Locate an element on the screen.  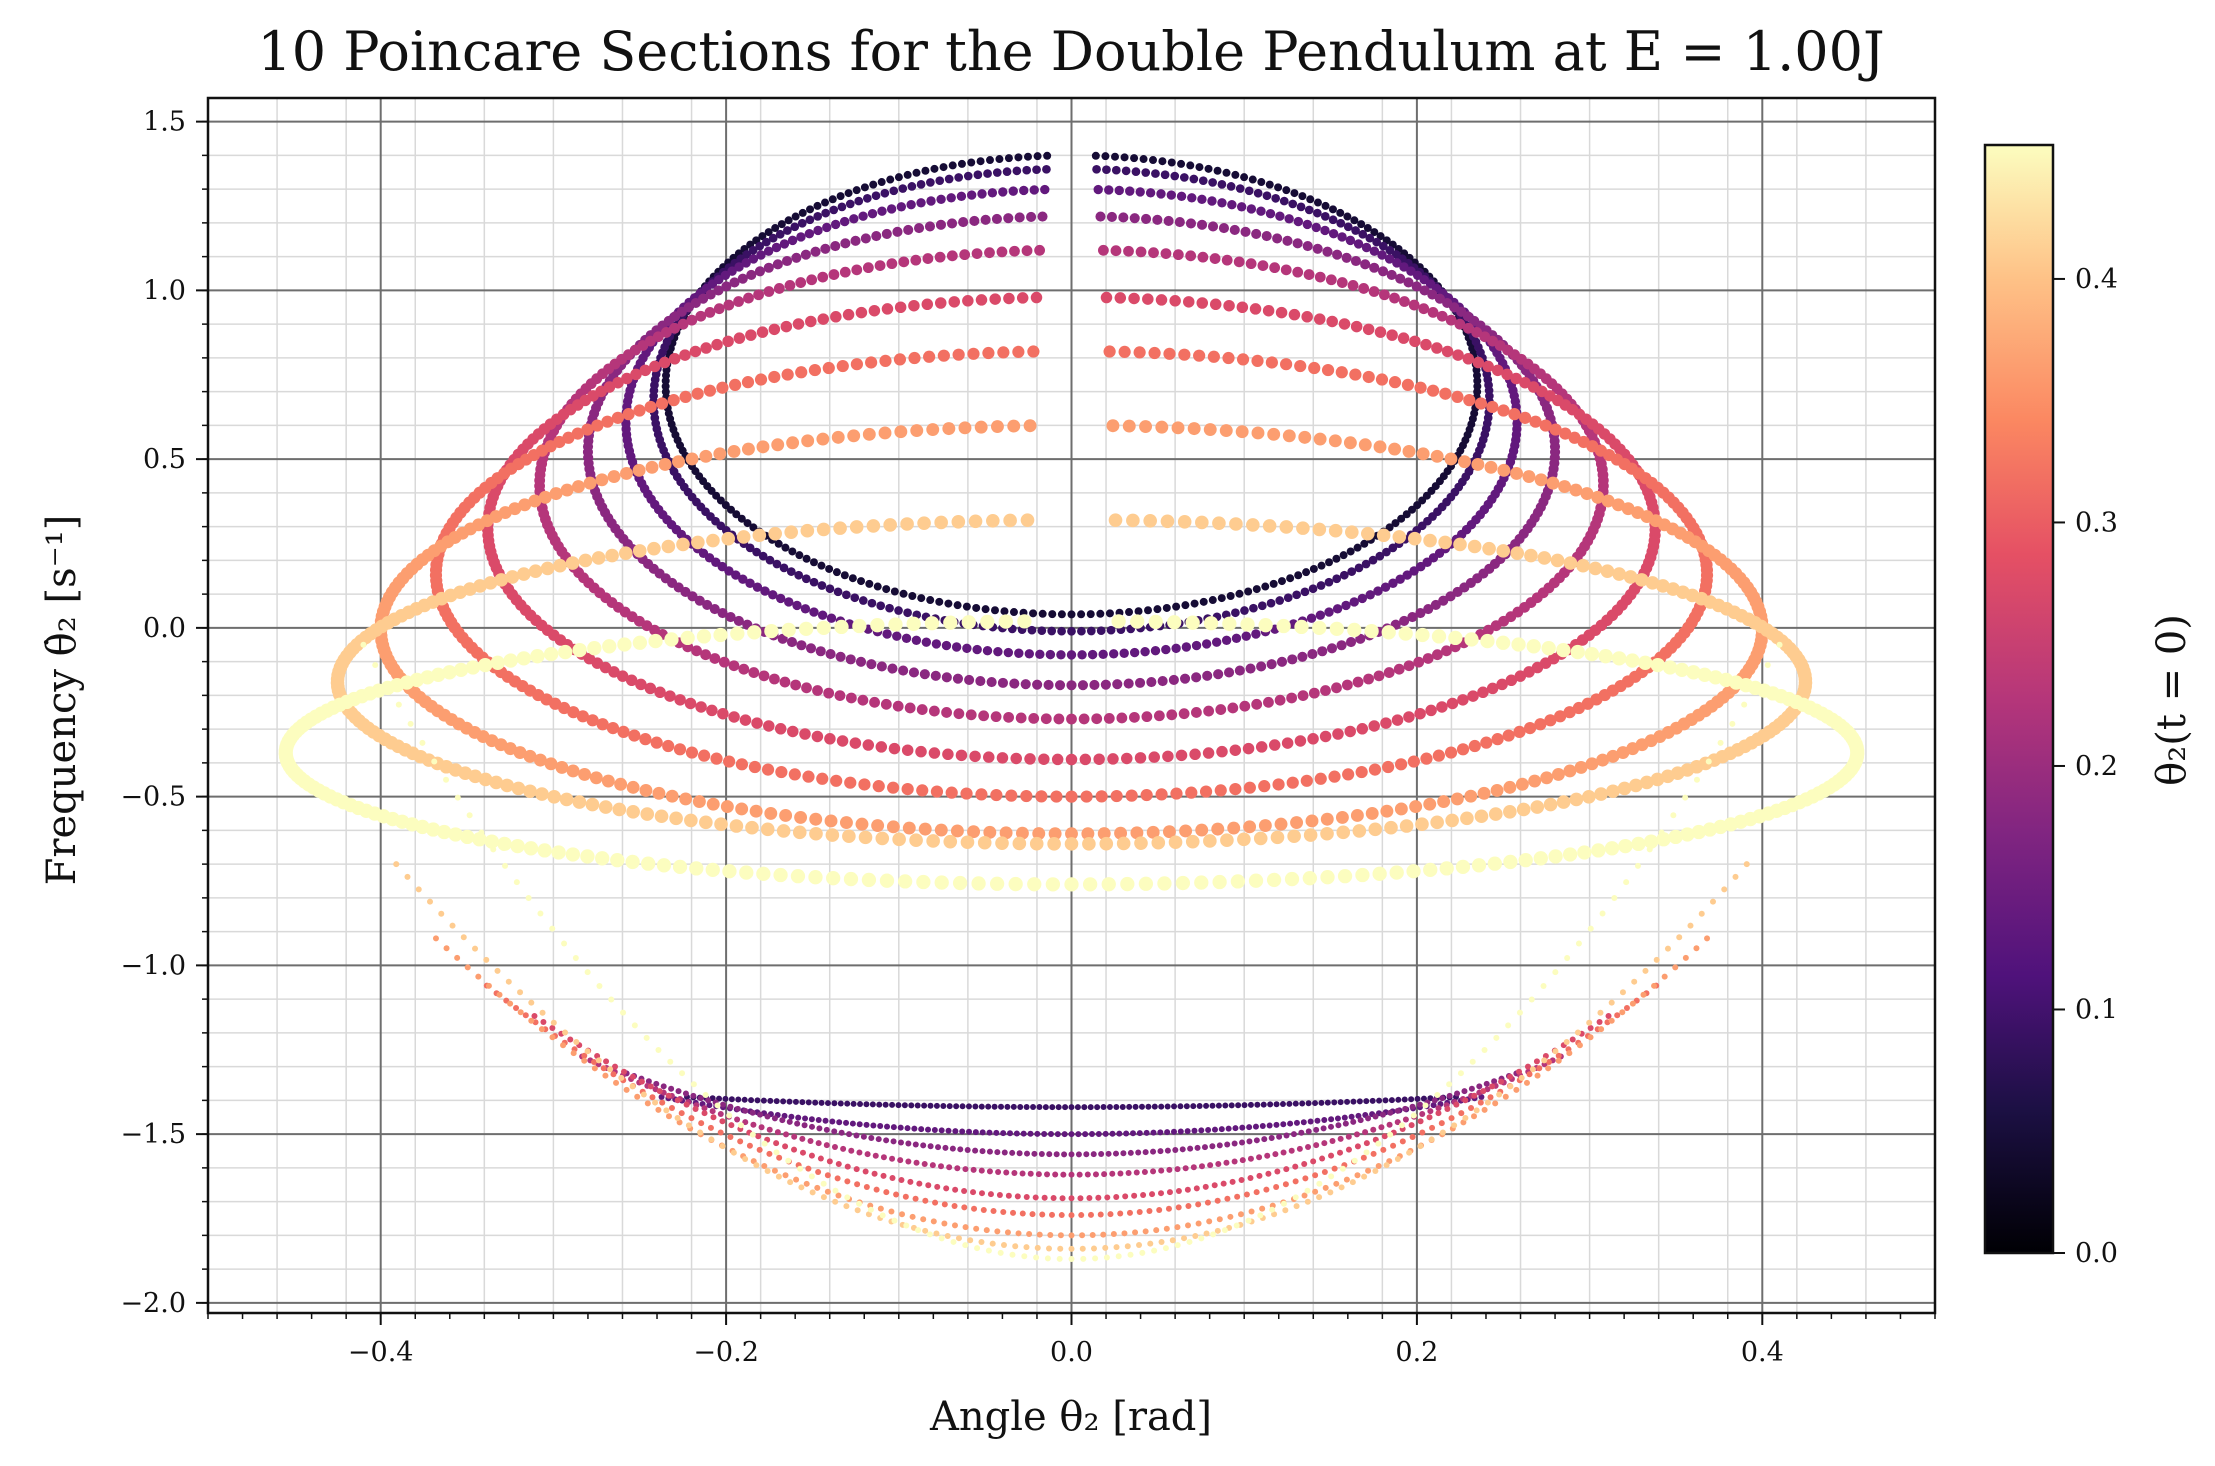
colorbar-tick-label: 0.3 is located at coordinates (2096, 522).